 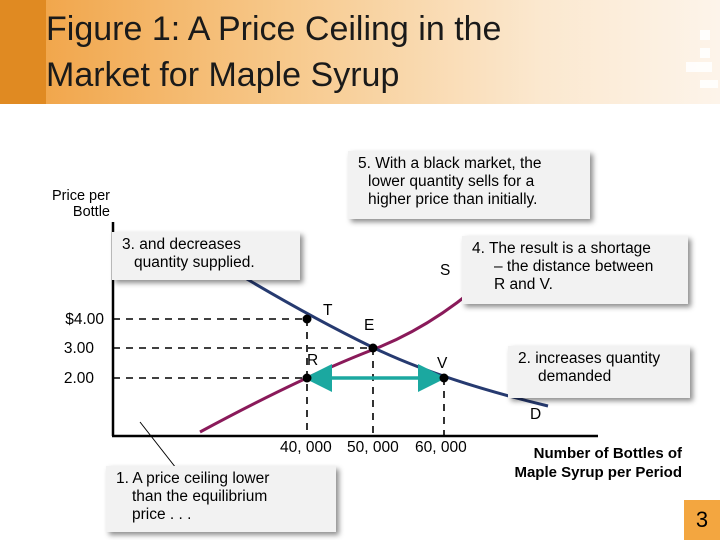 What do you see at coordinates (575, 376) in the screenshot?
I see `callout-line: demanded` at bounding box center [575, 376].